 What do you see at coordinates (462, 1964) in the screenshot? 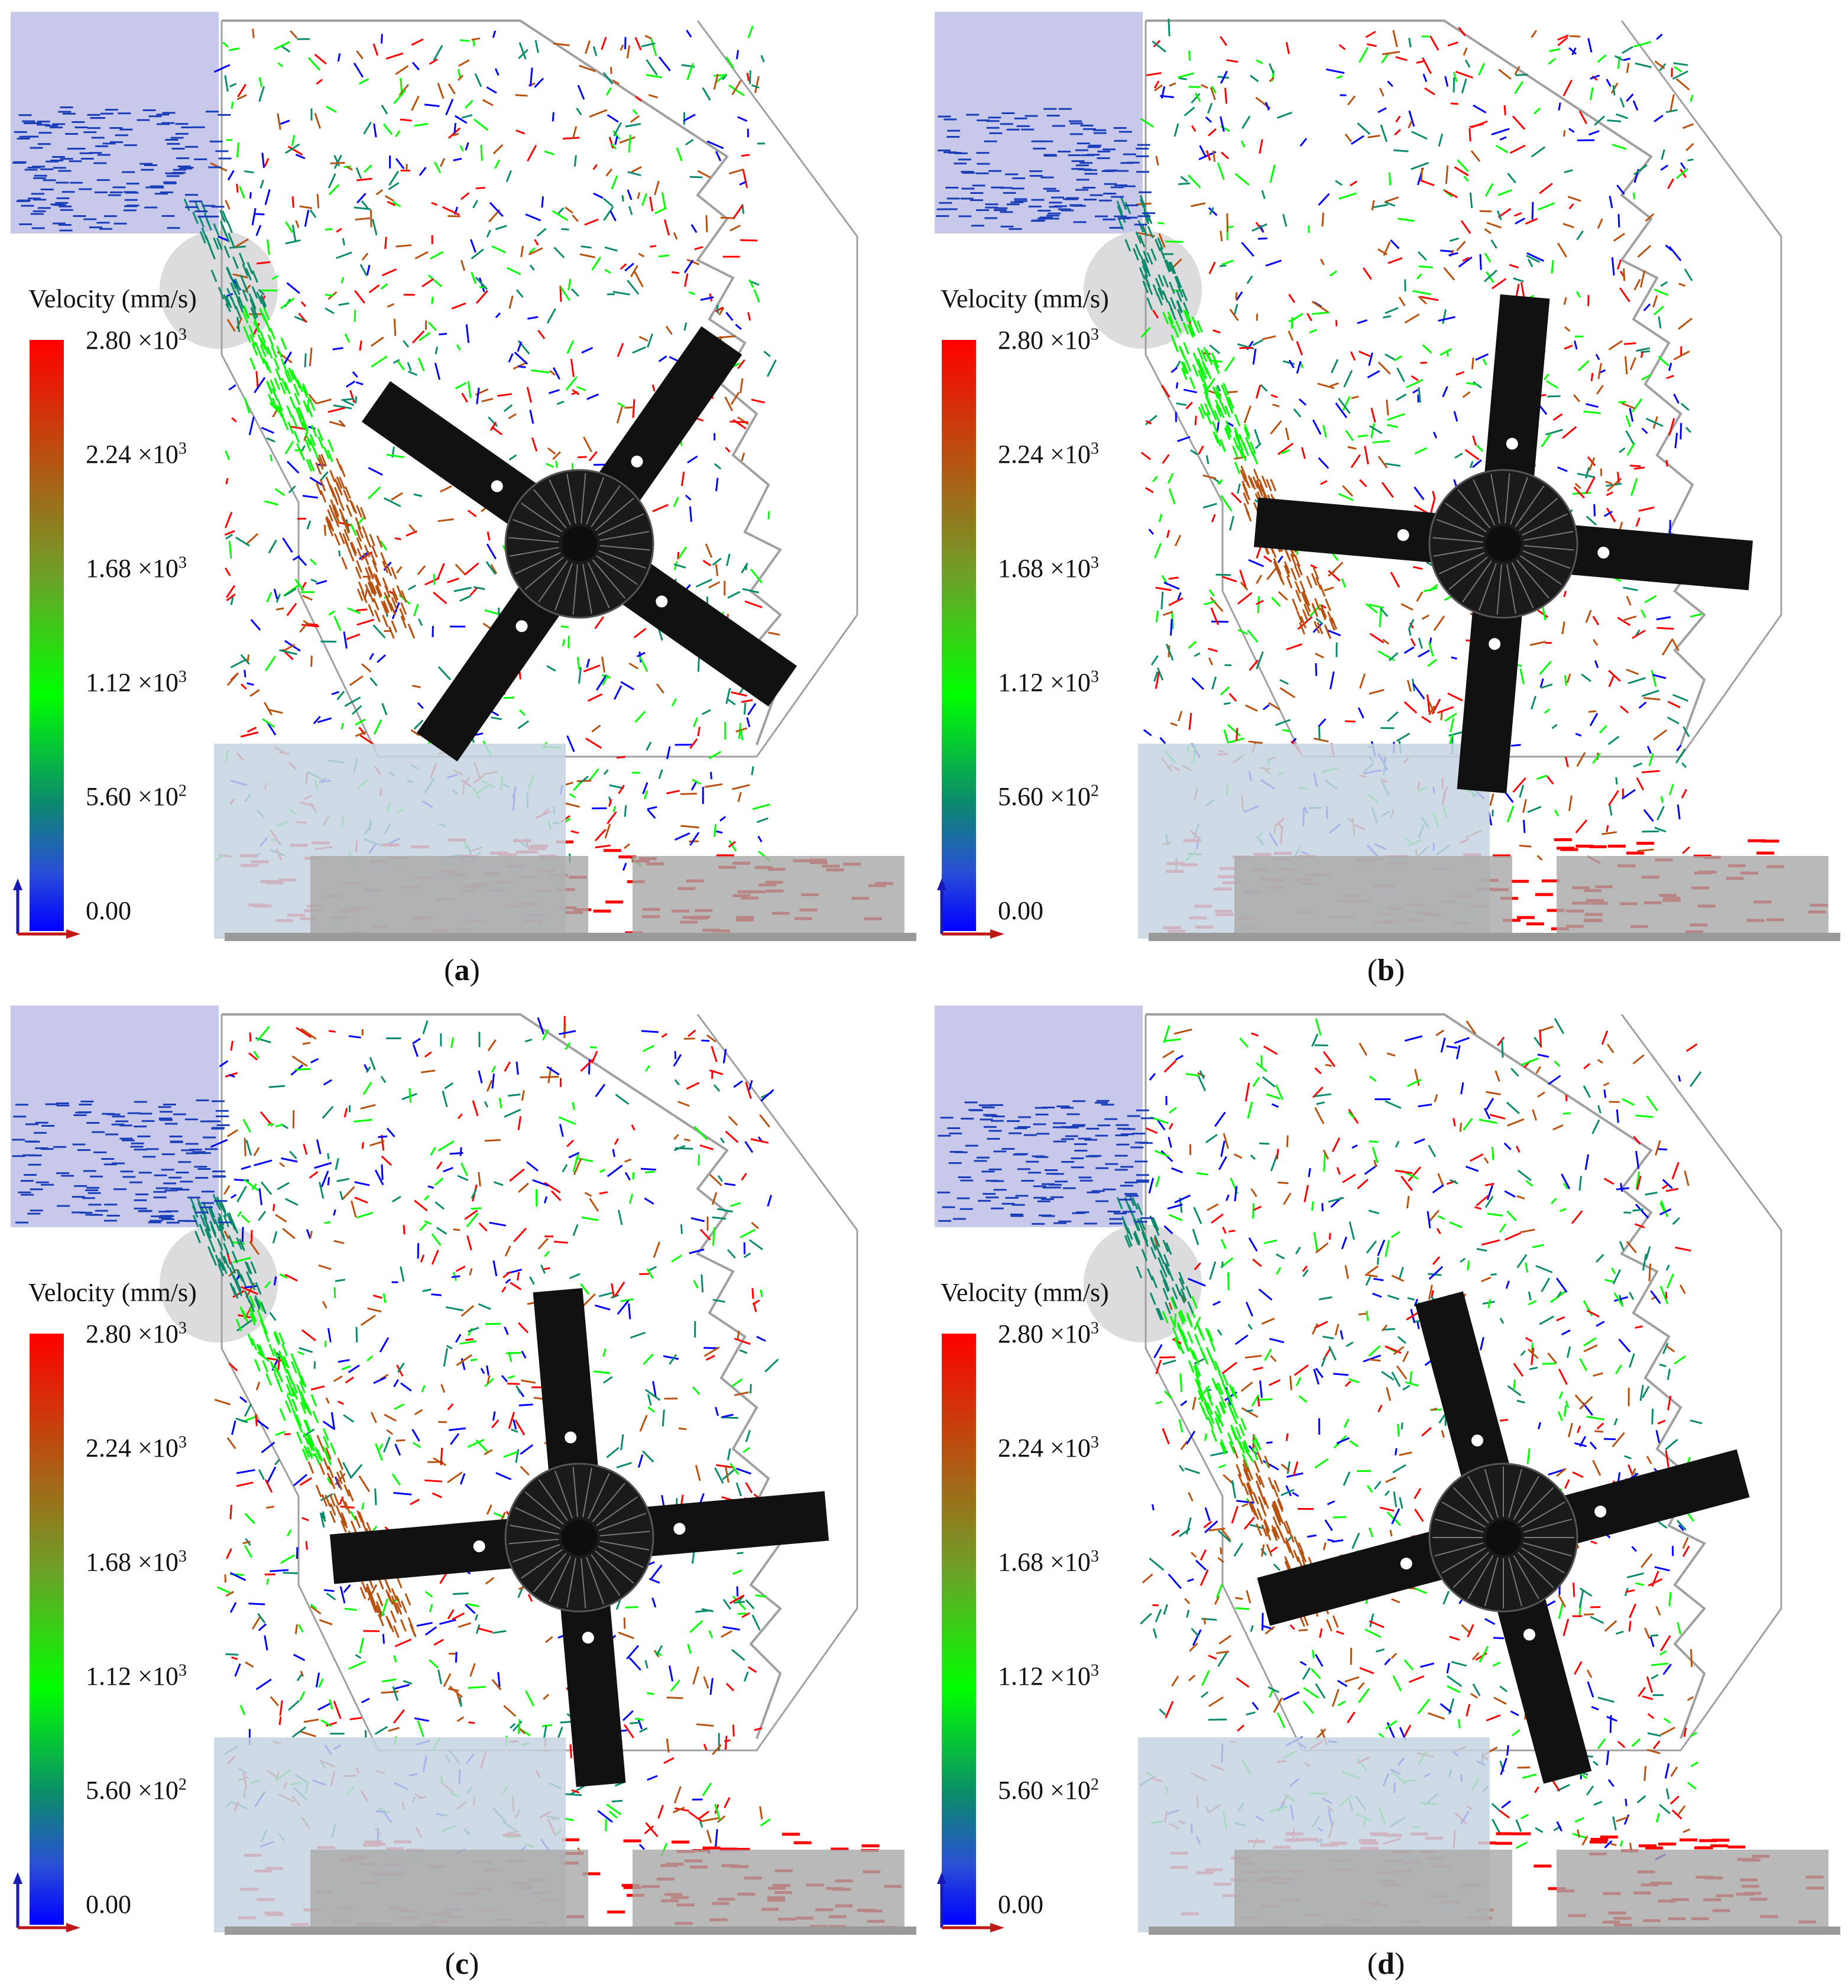
I see `panel-caption: (c)` at bounding box center [462, 1964].